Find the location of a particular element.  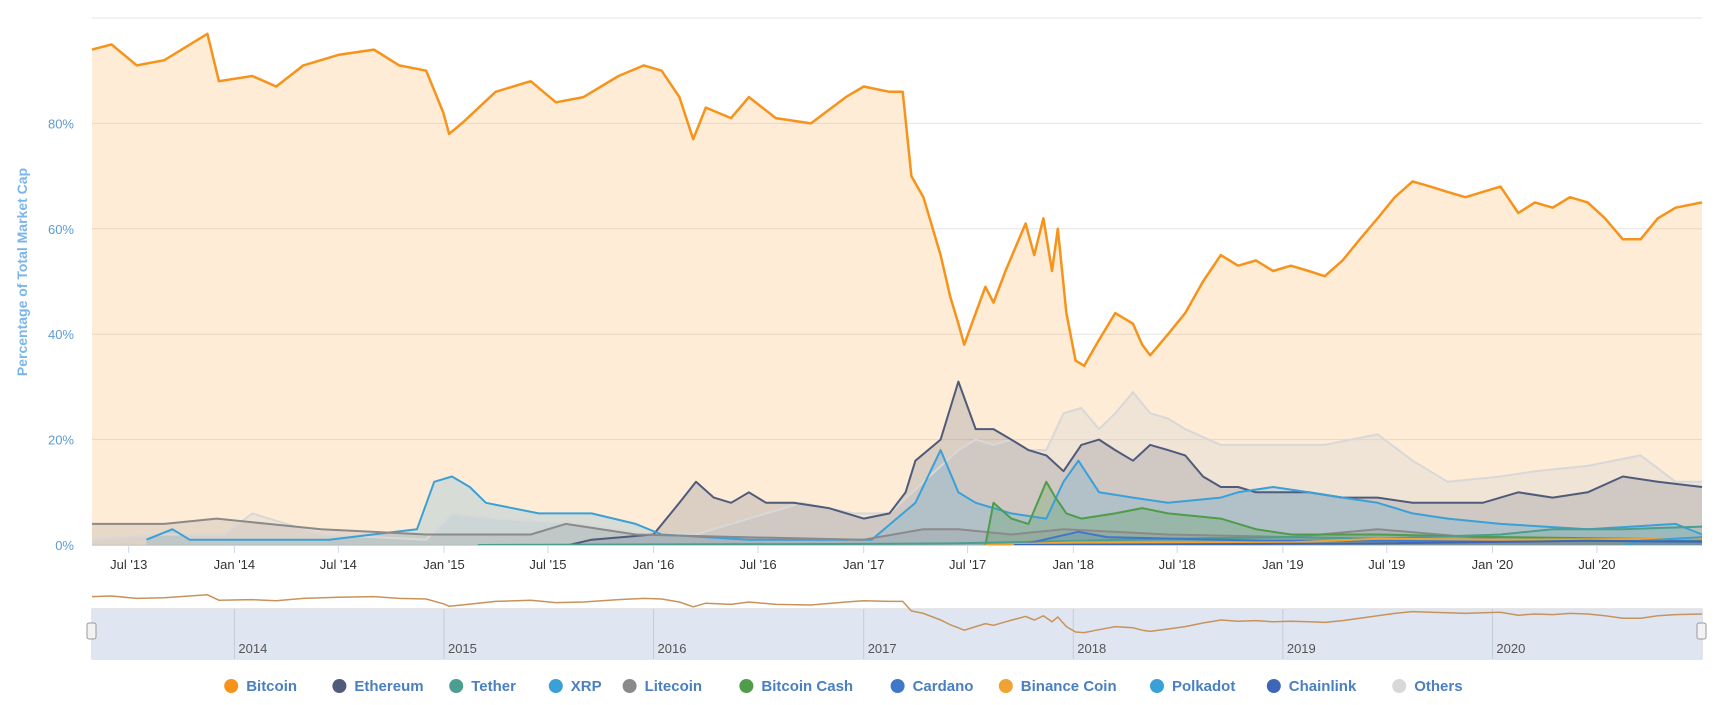

legend-item-binance-coin: Binance Coin is located at coordinates (1057, 686).